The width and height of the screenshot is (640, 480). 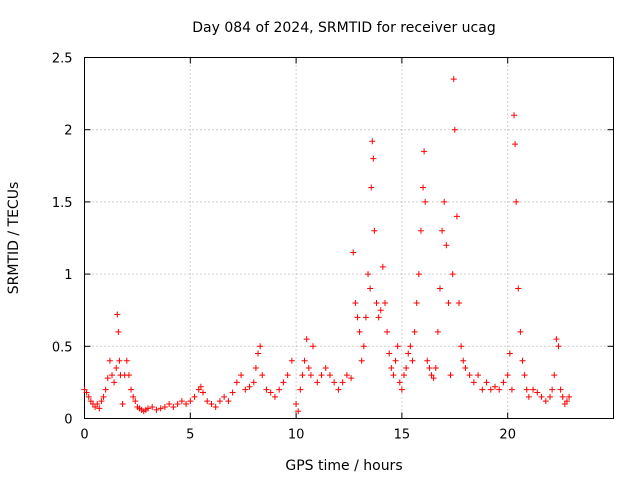 I want to click on x-tick-label: 0, so click(x=84, y=435).